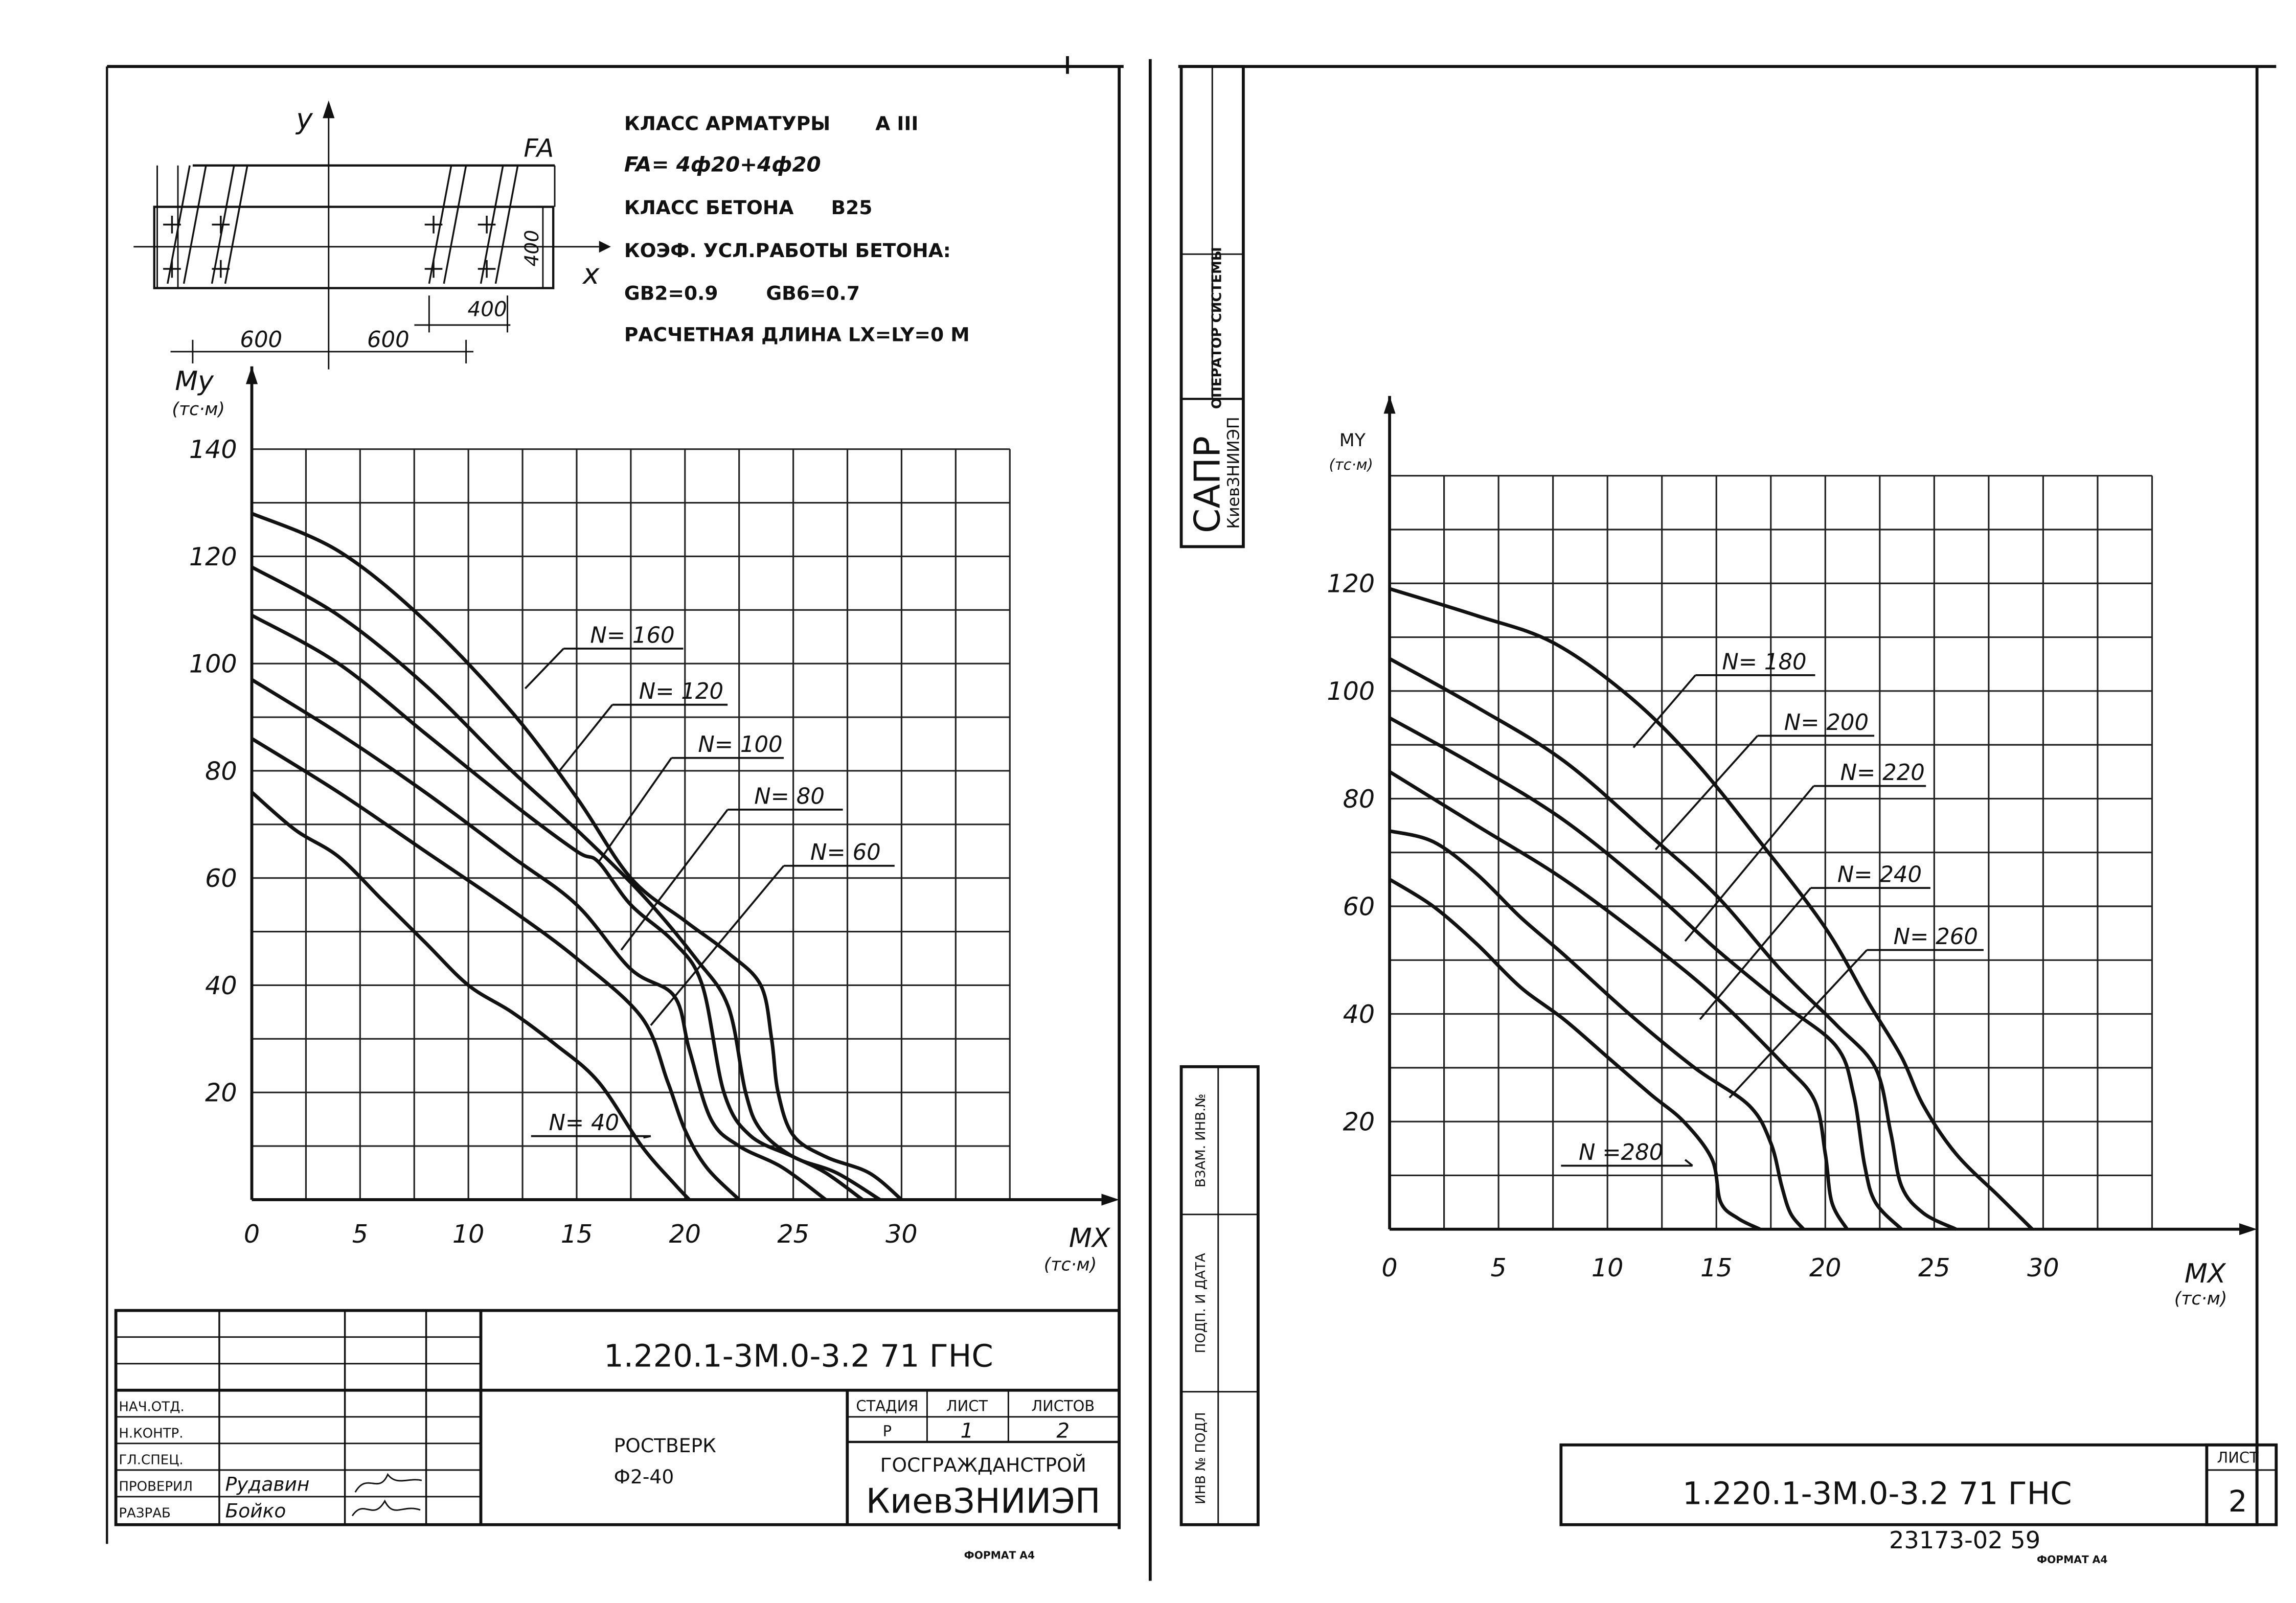 The image size is (2296, 1603). I want to click on series-label-4: N= 260, so click(1936, 937).